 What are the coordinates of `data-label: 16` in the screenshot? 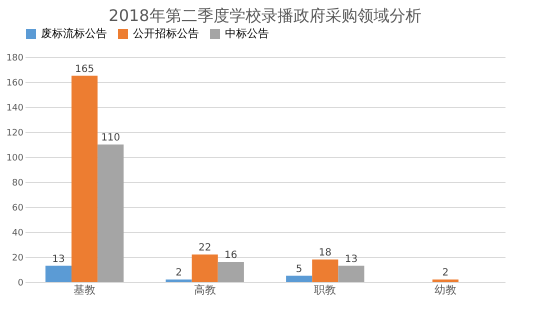 It's located at (231, 255).